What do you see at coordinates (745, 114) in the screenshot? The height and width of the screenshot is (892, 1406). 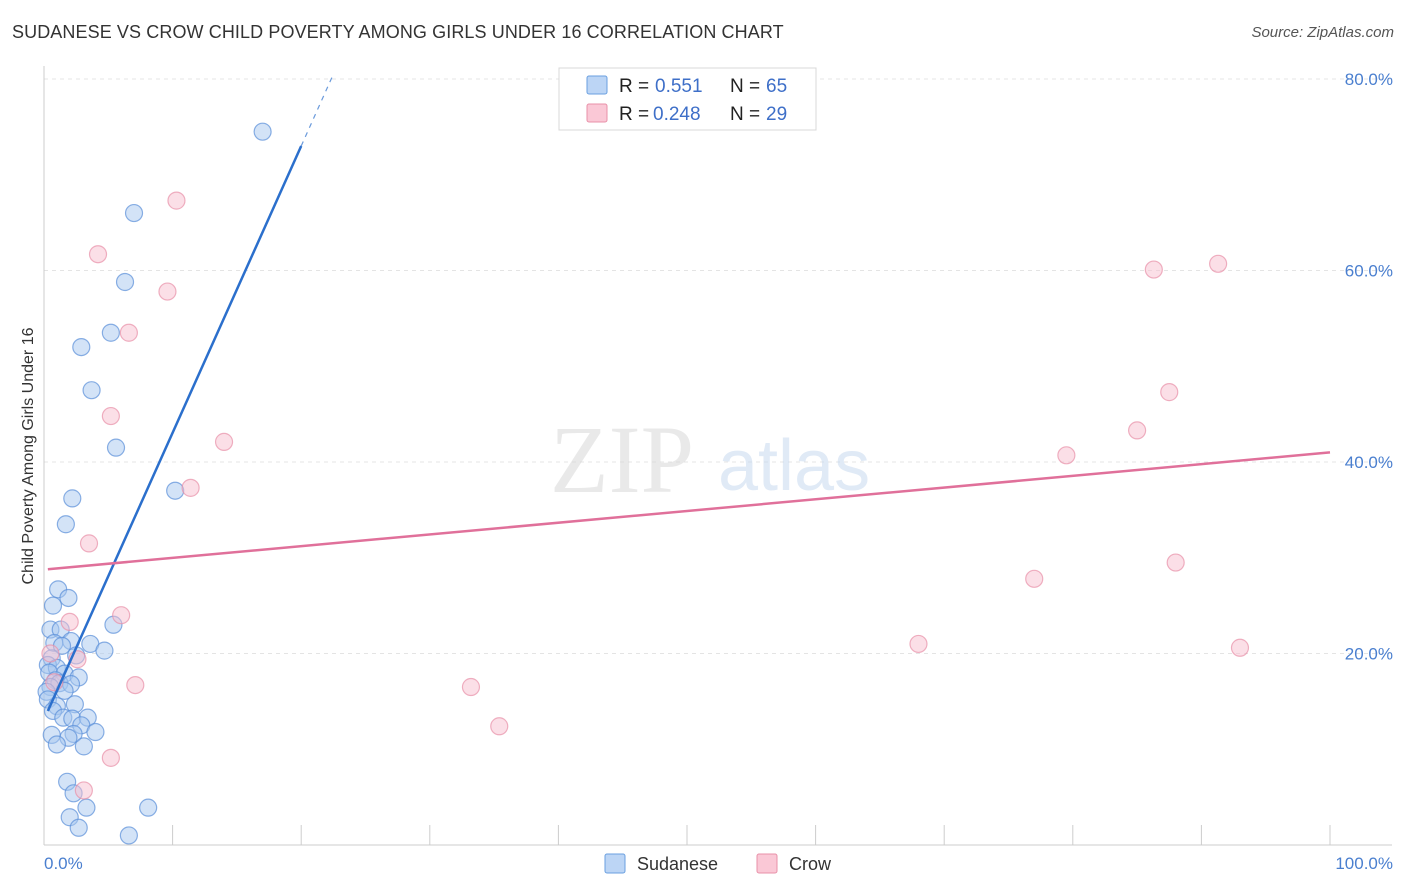 I see `legend-n-label-crow: N =` at bounding box center [745, 114].